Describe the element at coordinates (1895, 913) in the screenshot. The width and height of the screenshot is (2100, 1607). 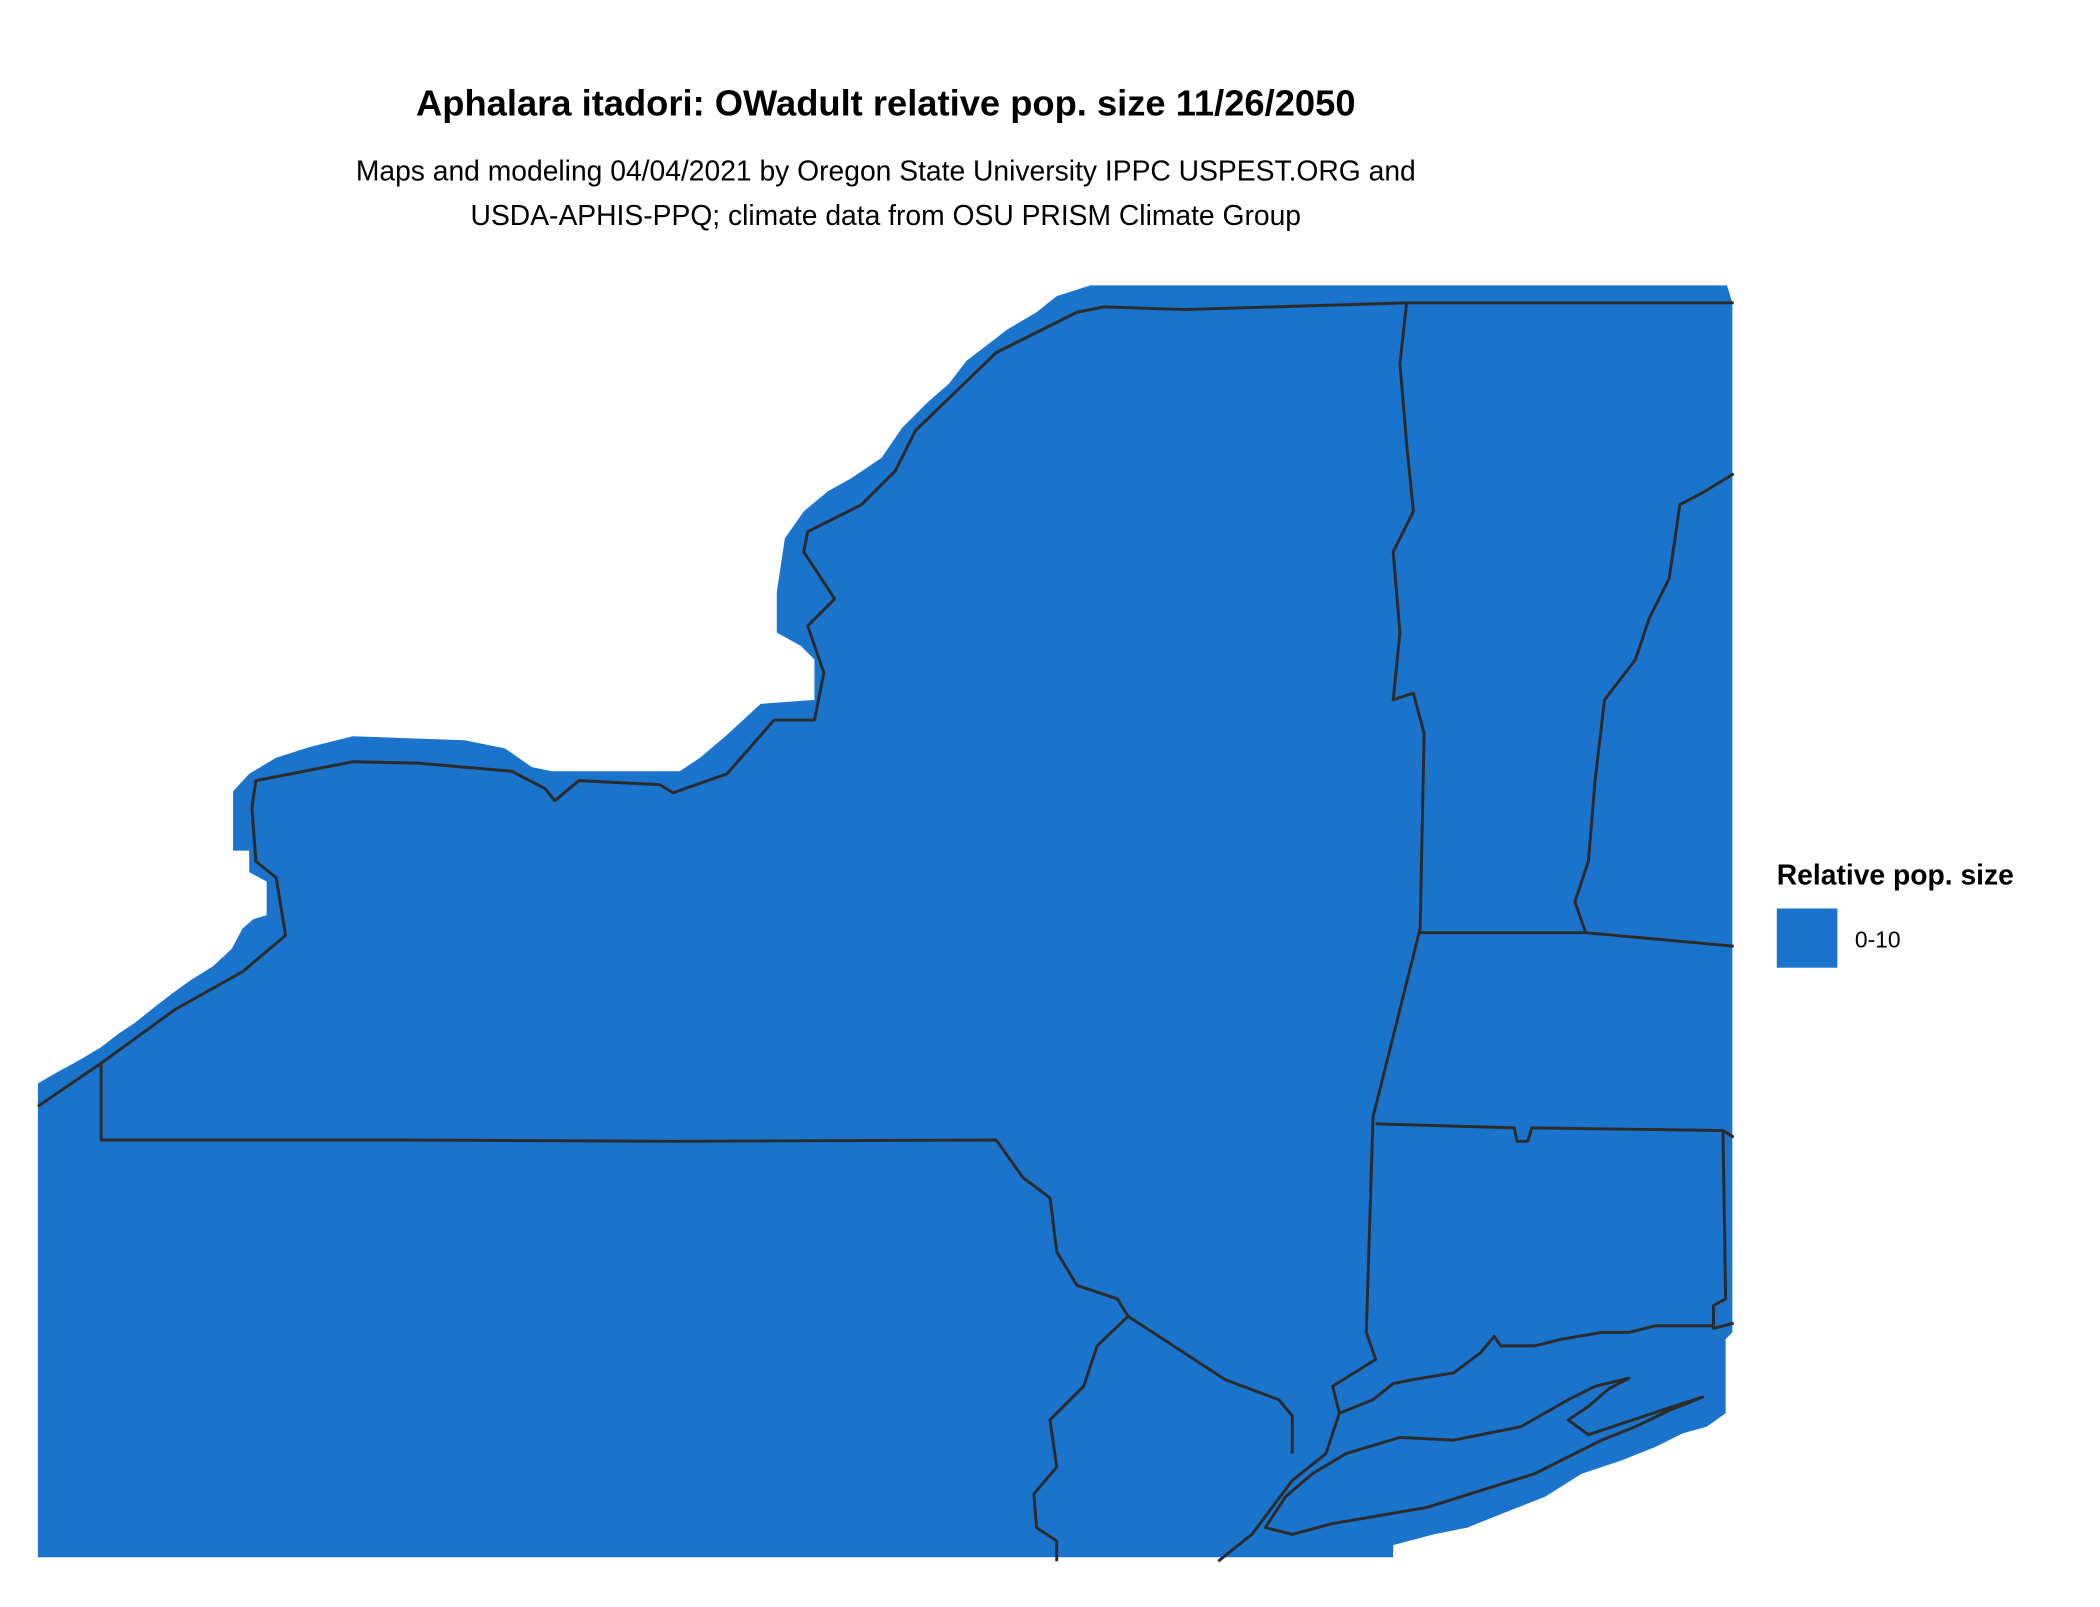
I see `legend: Relative pop. size 0-10` at that location.